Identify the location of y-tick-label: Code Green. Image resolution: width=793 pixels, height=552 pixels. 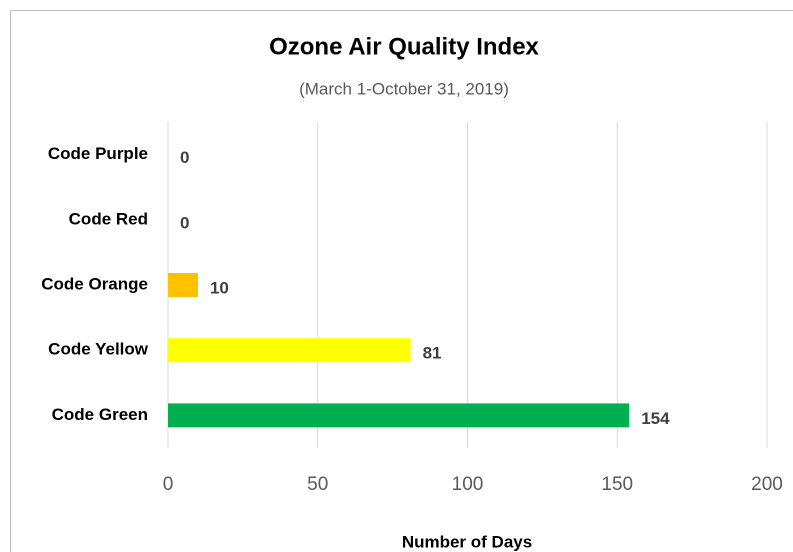
(100, 414).